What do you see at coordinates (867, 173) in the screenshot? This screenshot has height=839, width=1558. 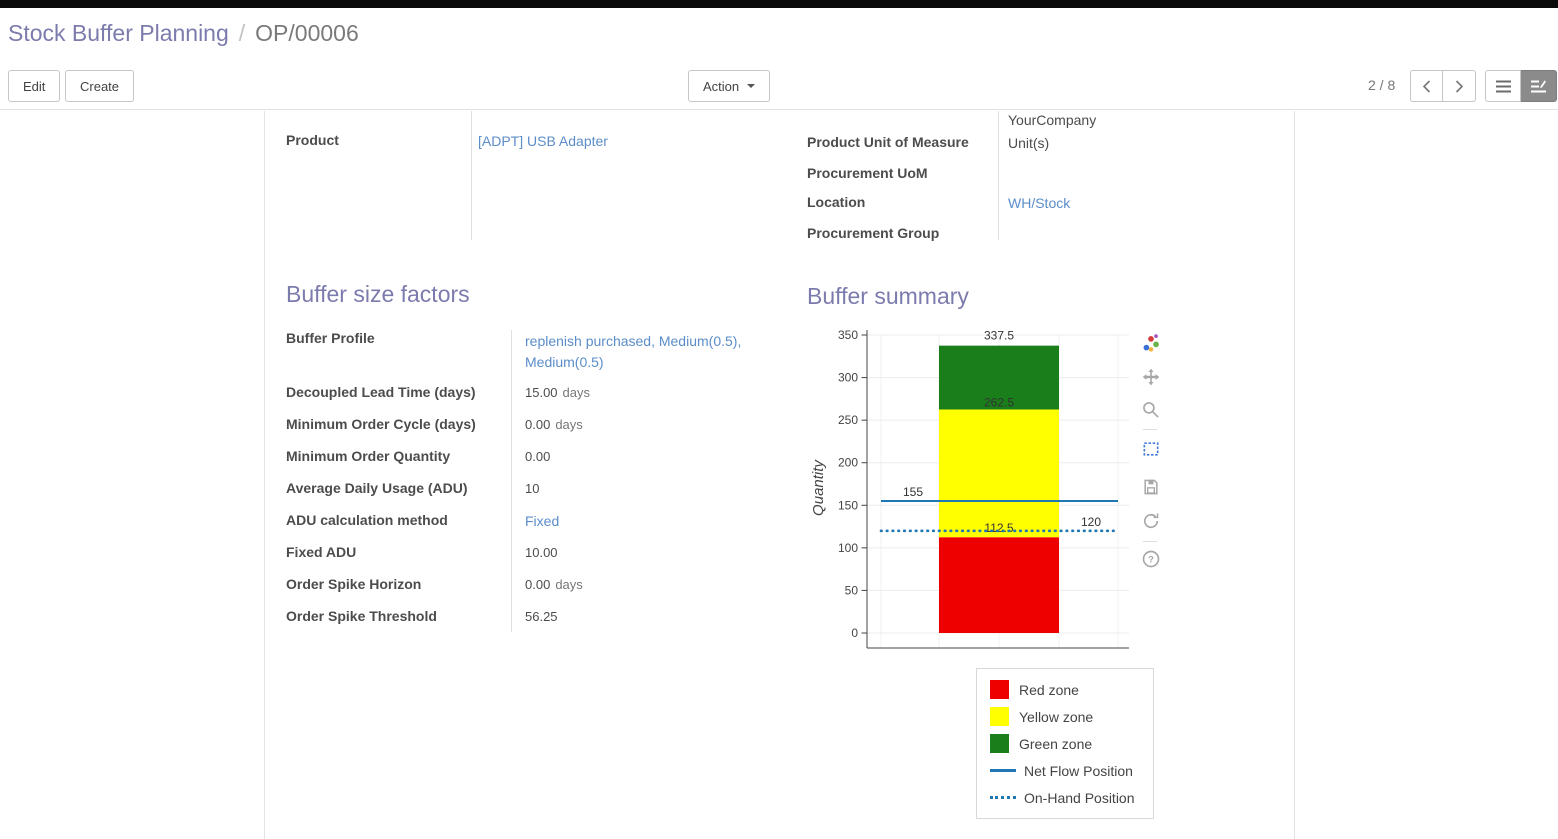 I see `field-label-procurement-uom: Procurement UoM` at bounding box center [867, 173].